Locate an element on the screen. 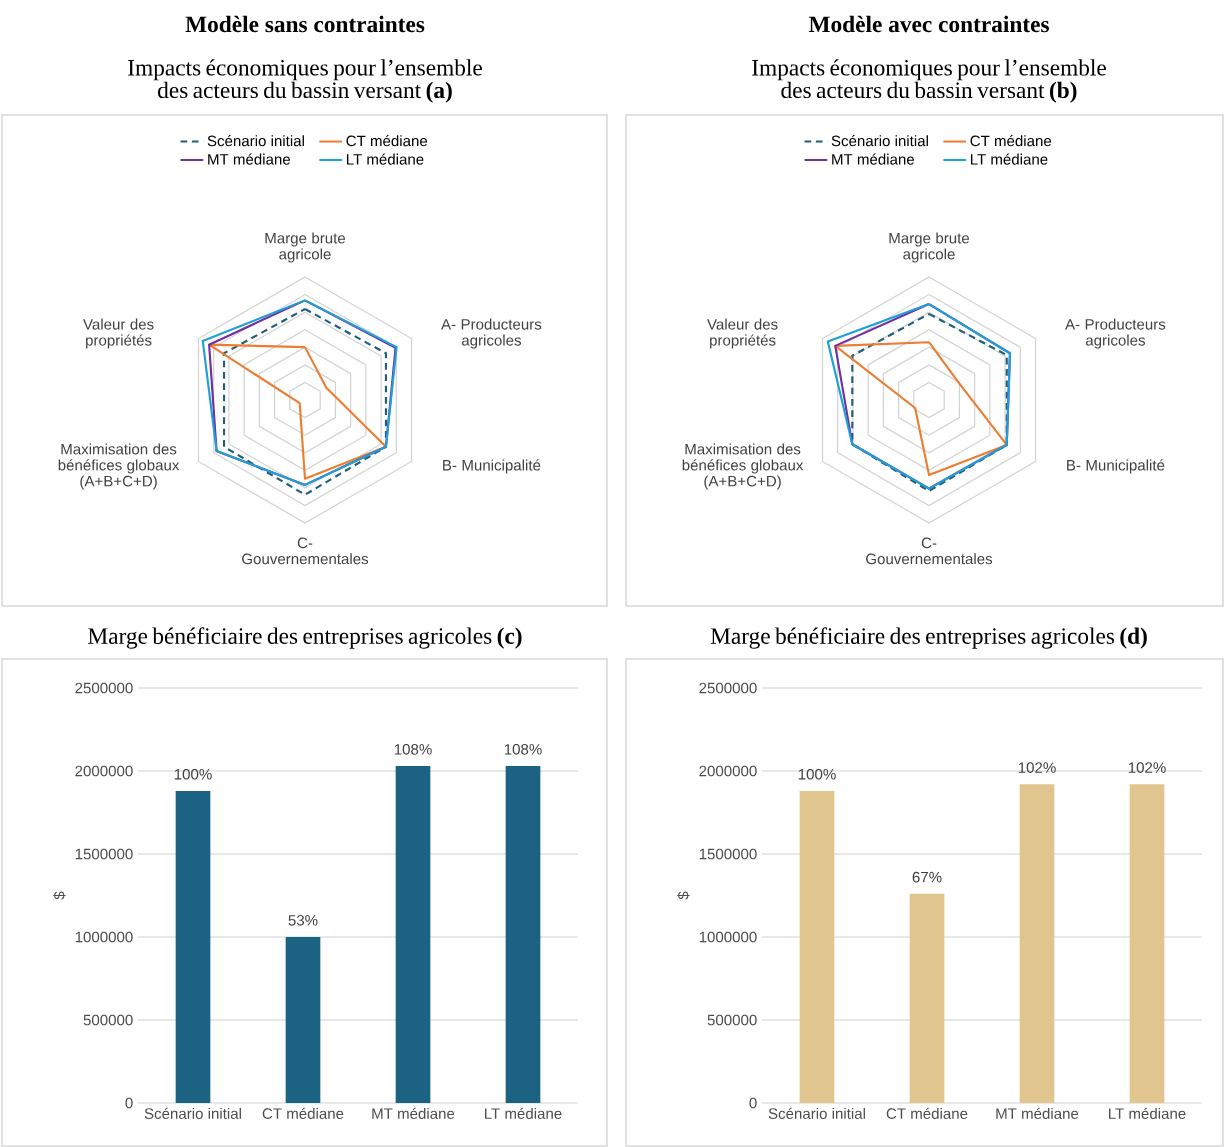 The width and height of the screenshot is (1225, 1147). annotation: 53% is located at coordinates (303, 920).